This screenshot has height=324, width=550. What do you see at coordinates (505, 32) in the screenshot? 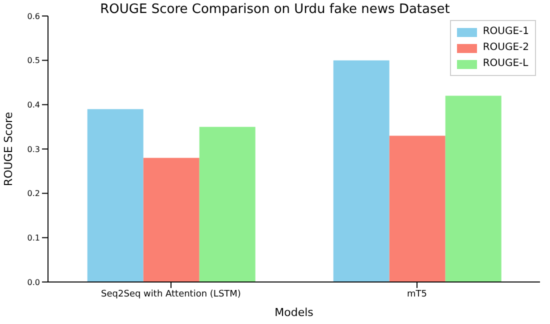
I see `legend-label: ROUGE-1` at bounding box center [505, 32].